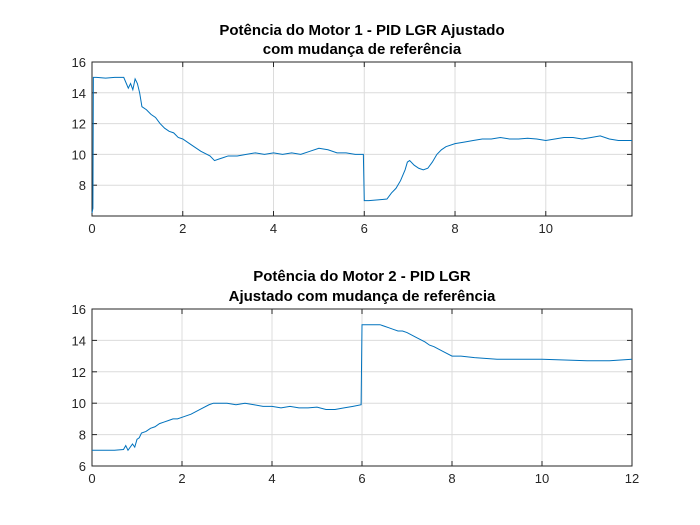 The width and height of the screenshot is (700, 525). Describe the element at coordinates (632, 478) in the screenshot. I see `chart-2-xtick-label: 12` at that location.